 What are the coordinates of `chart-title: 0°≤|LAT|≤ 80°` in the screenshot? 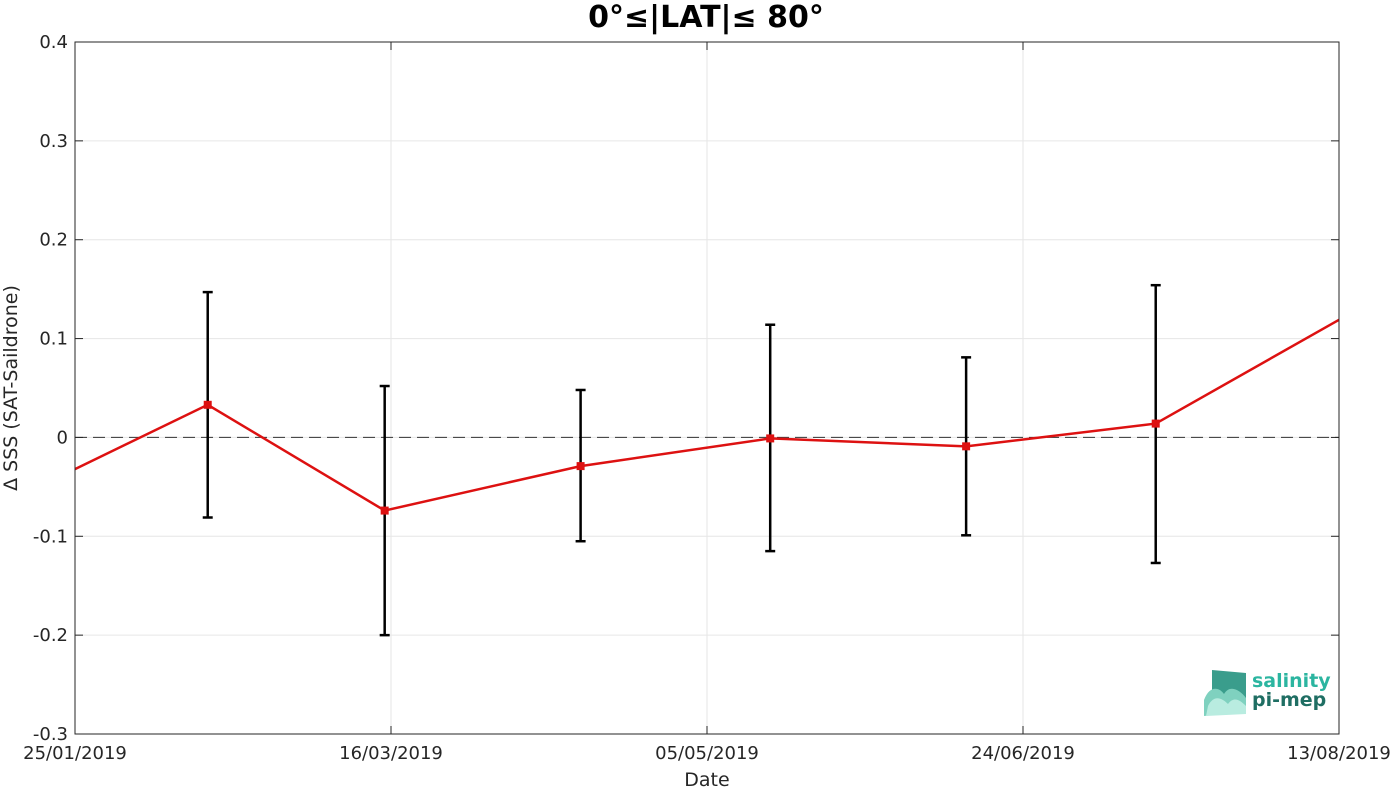 It's located at (706, 17).